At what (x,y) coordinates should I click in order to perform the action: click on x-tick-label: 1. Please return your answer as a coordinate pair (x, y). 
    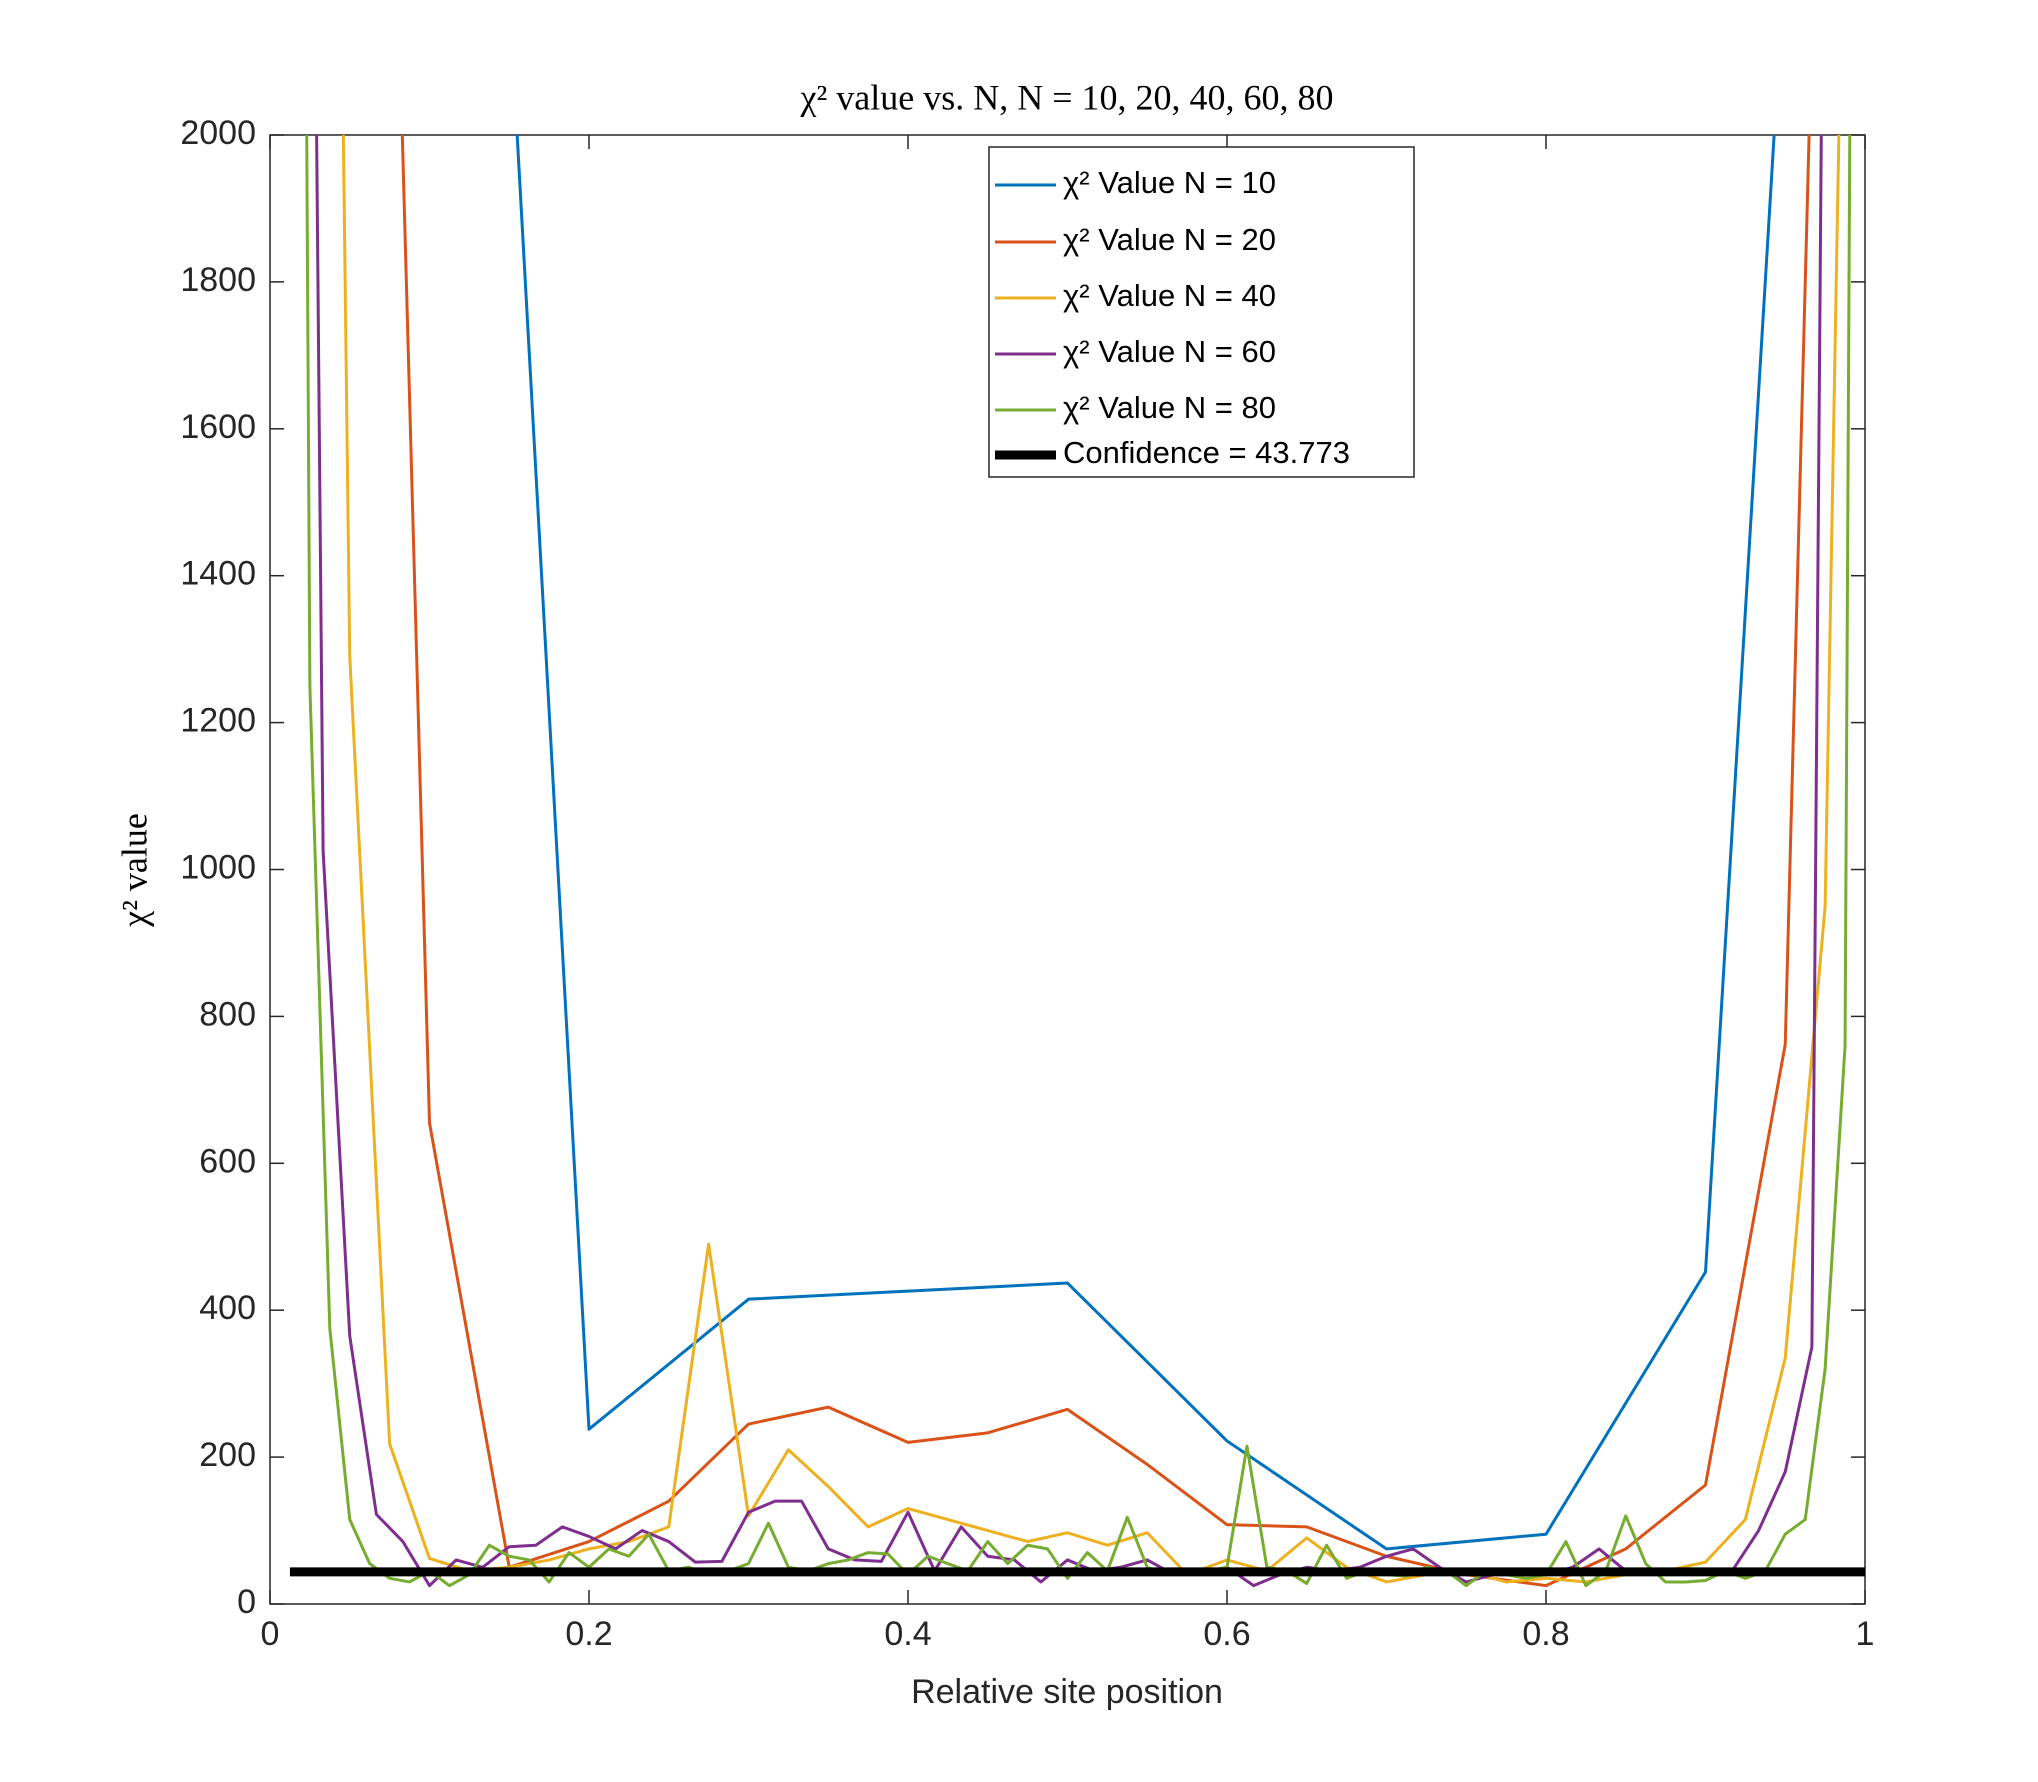
    Looking at the image, I should click on (1865, 1634).